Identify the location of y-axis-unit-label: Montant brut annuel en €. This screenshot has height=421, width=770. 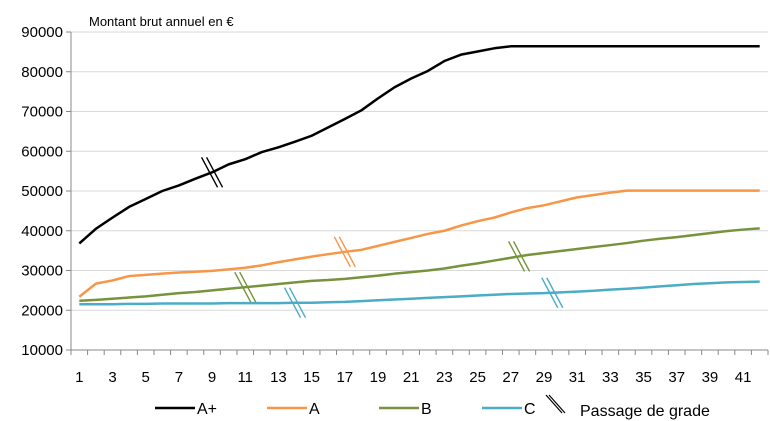
(161, 21).